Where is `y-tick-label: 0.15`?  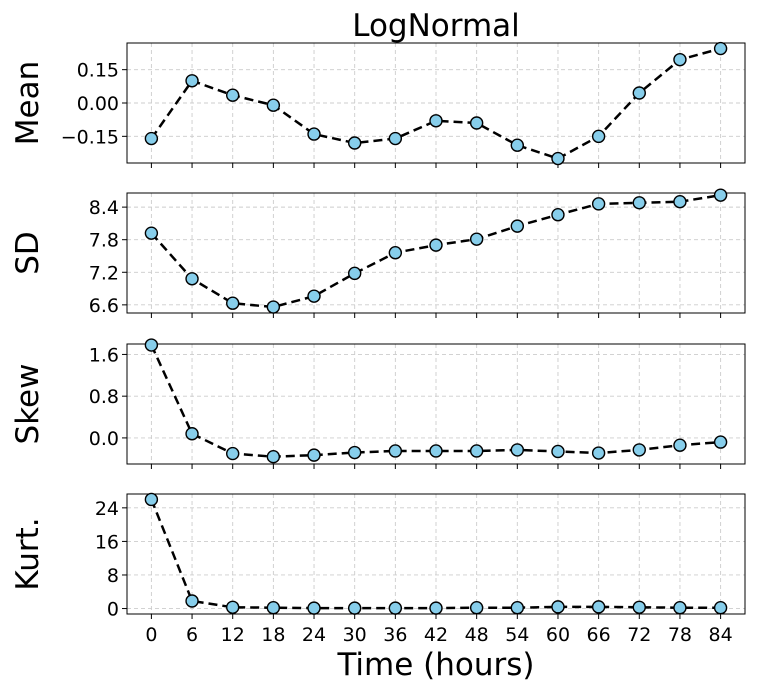
y-tick-label: 0.15 is located at coordinates (98, 71).